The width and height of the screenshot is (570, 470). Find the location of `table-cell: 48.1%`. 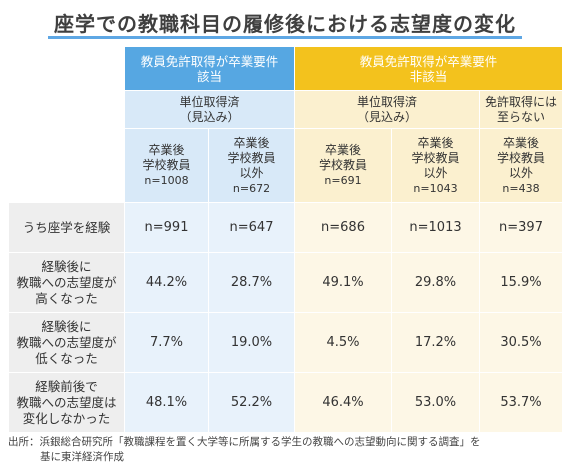

table-cell: 48.1% is located at coordinates (166, 402).